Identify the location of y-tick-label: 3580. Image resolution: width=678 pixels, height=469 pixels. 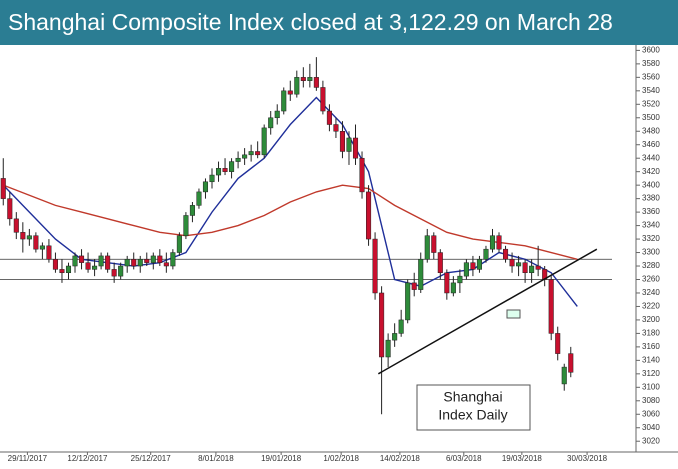
(651, 63).